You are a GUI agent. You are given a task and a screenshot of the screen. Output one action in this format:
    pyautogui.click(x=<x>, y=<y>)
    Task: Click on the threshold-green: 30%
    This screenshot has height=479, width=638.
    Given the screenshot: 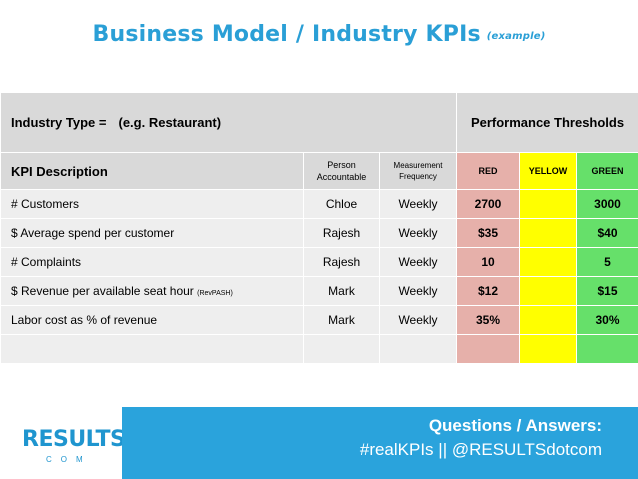 What is the action you would take?
    pyautogui.click(x=606, y=320)
    